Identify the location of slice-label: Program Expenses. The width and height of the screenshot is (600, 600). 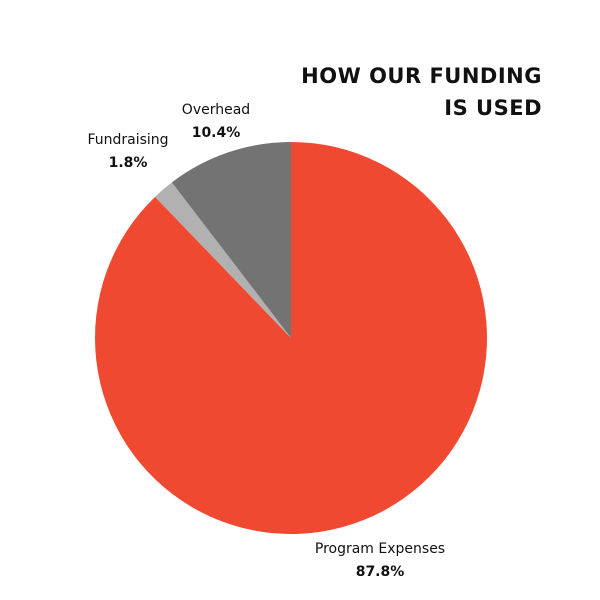
(380, 549).